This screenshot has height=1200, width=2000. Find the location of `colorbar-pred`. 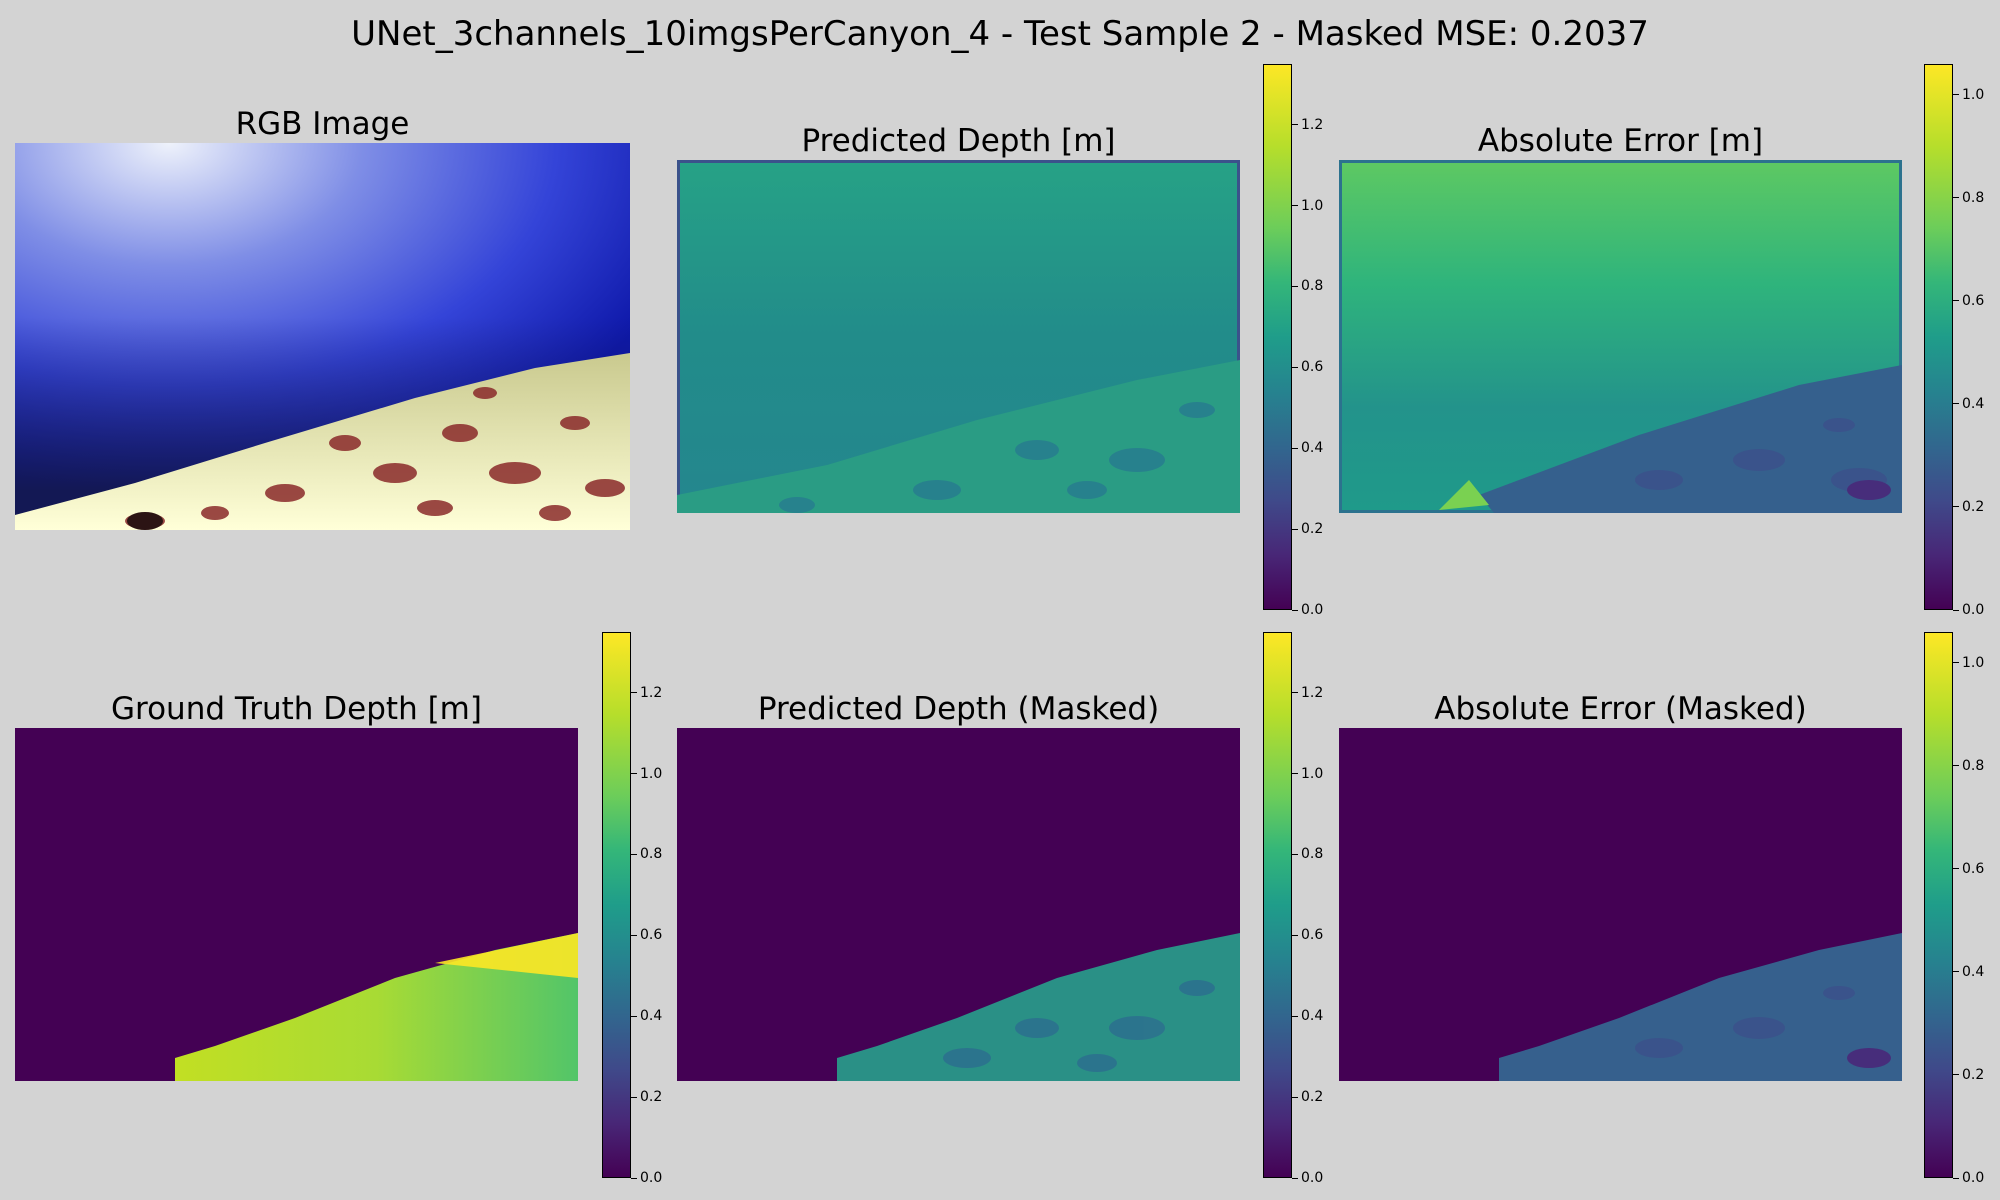

colorbar-pred is located at coordinates (1277, 337).